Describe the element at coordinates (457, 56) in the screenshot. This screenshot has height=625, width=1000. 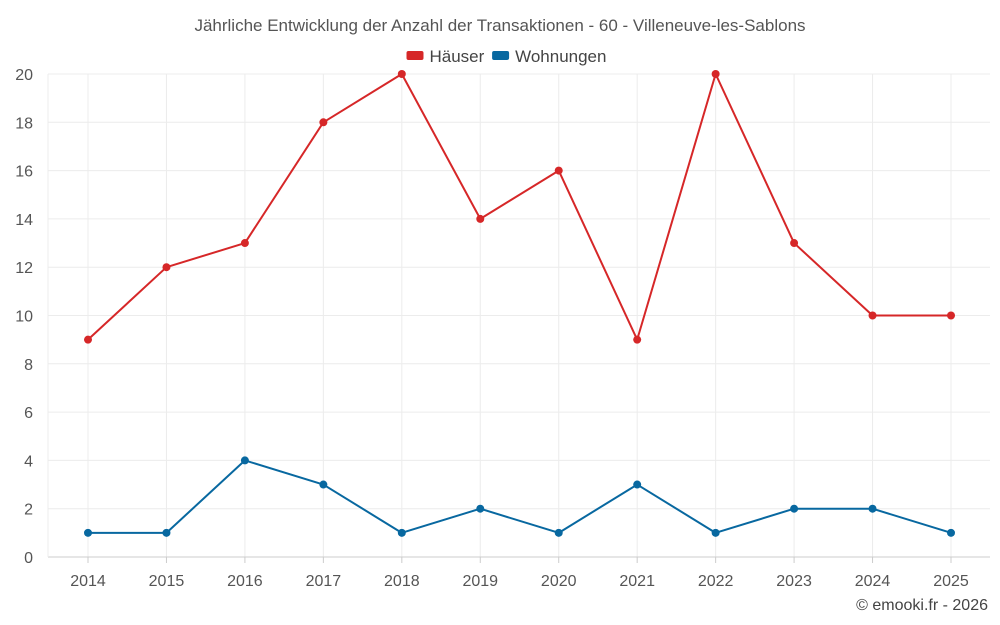
I see `legend-label: Häuser` at that location.